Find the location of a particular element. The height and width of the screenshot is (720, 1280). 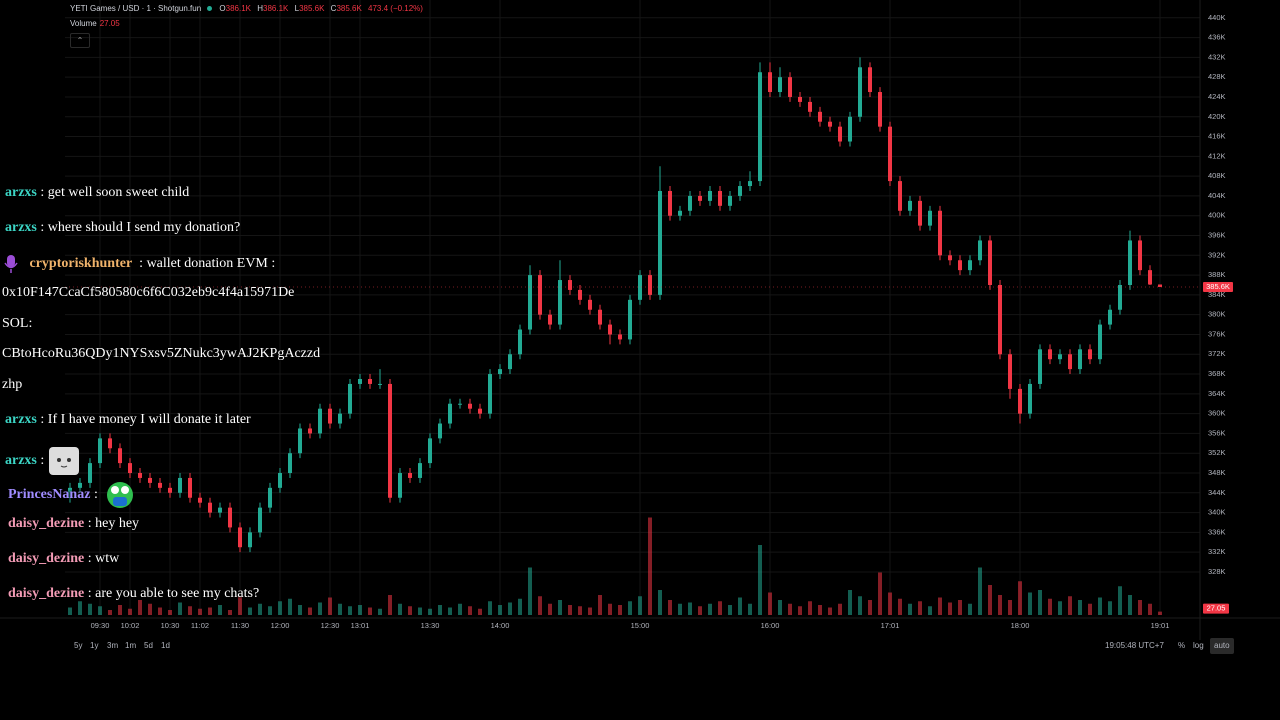

y-tick-label: 412K is located at coordinates (1217, 155).